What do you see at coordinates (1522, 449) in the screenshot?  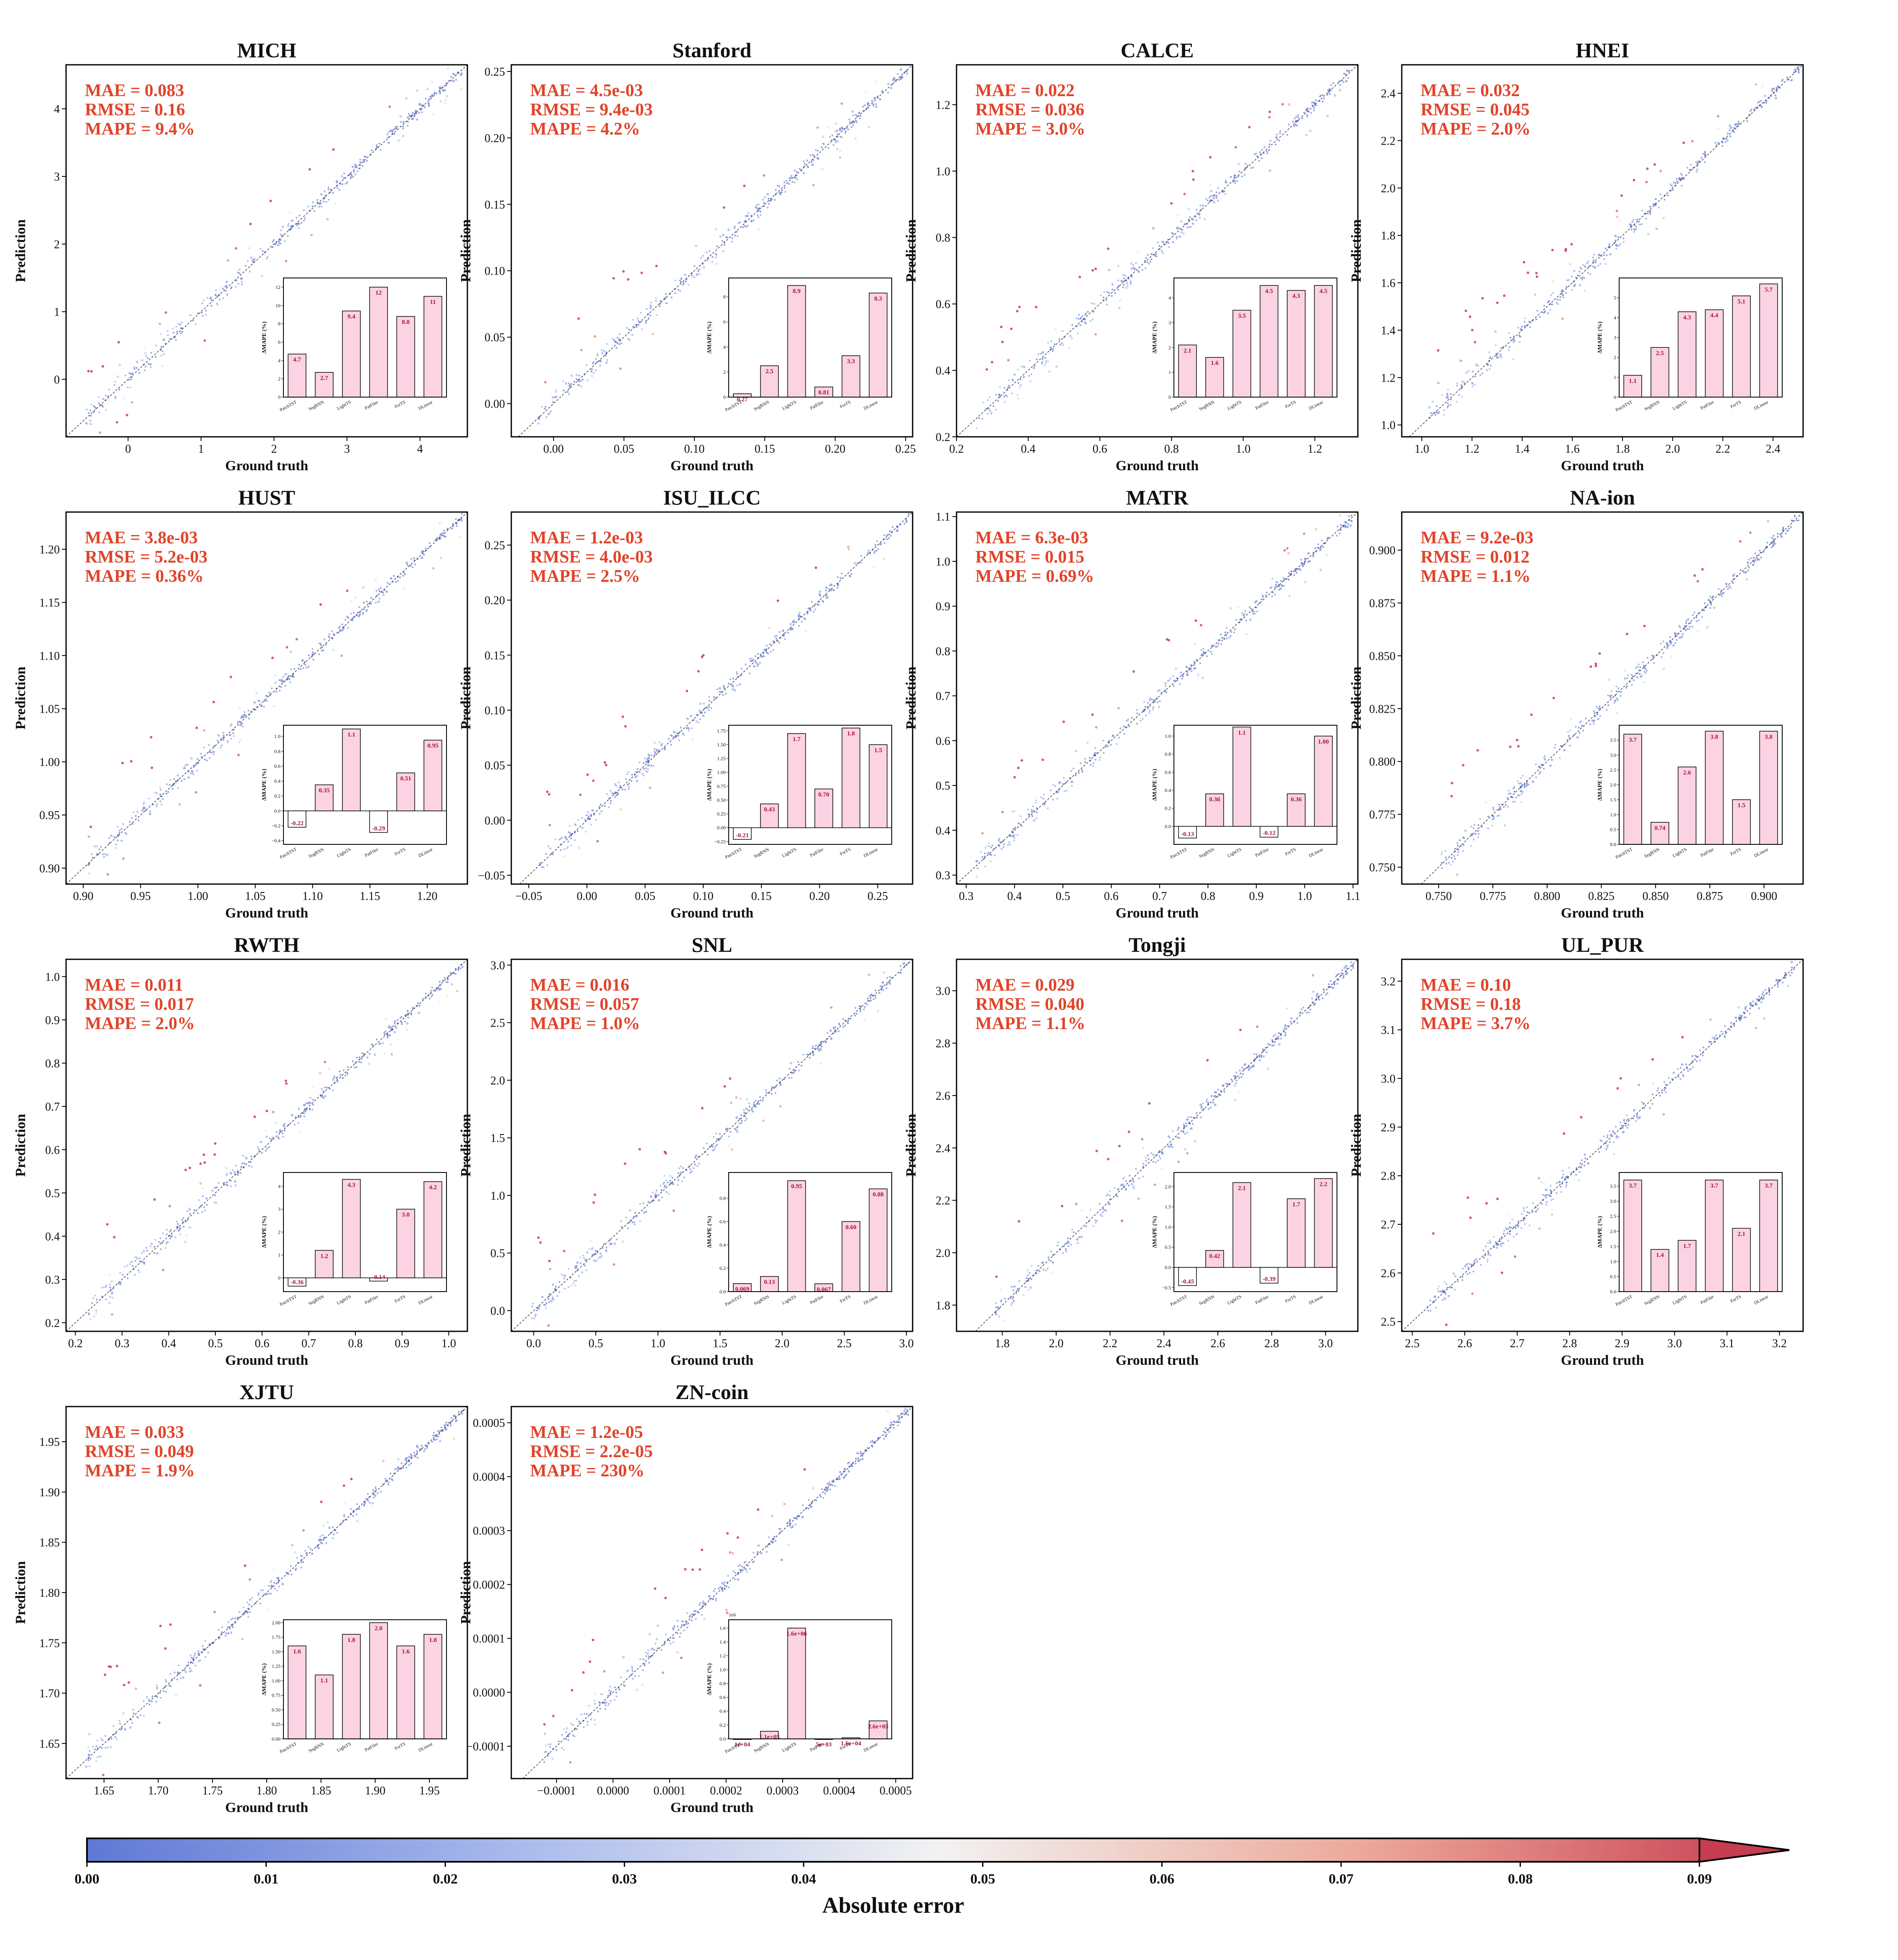 I see `x-tick-label: 1.4` at bounding box center [1522, 449].